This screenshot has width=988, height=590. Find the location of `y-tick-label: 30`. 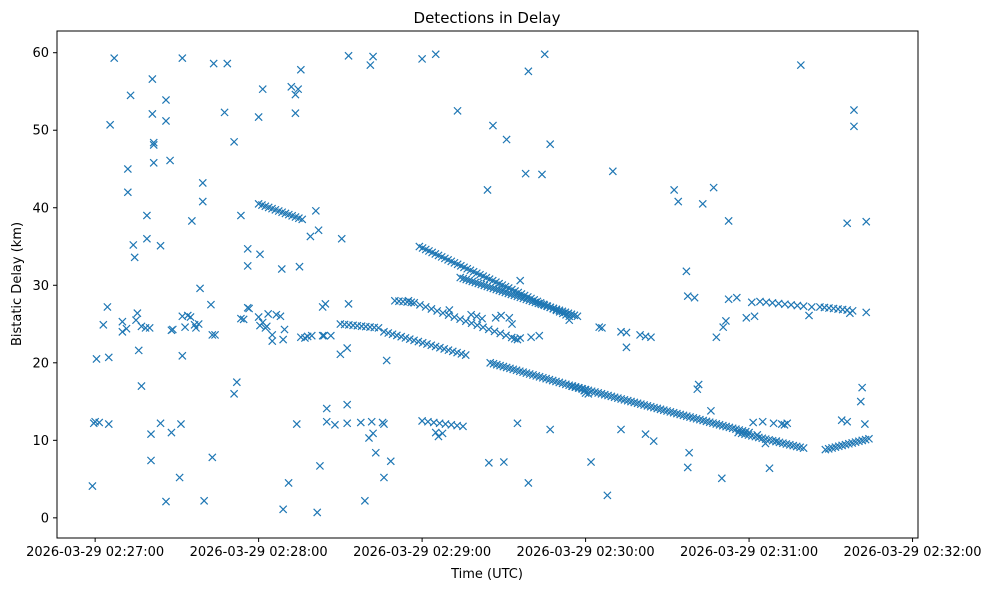

y-tick-label: 30 is located at coordinates (40, 286).